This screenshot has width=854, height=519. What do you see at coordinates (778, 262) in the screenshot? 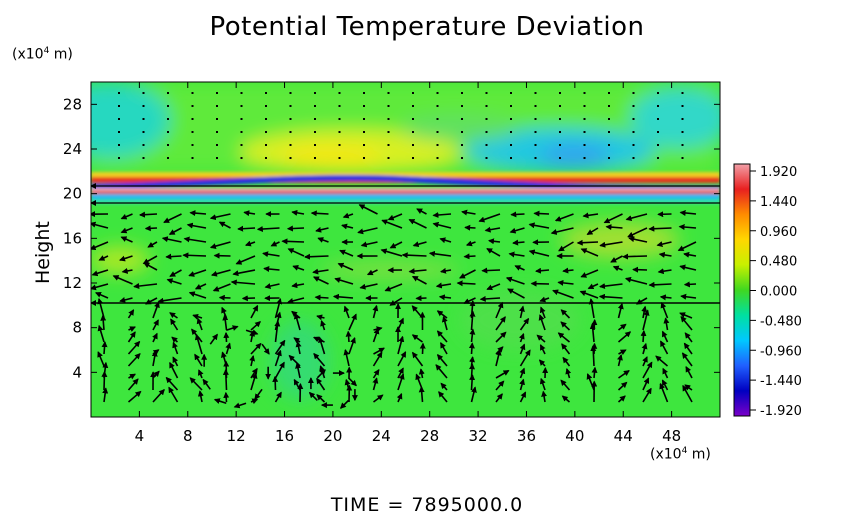
I see `colorbar-tick-label: 0.480` at bounding box center [778, 262].